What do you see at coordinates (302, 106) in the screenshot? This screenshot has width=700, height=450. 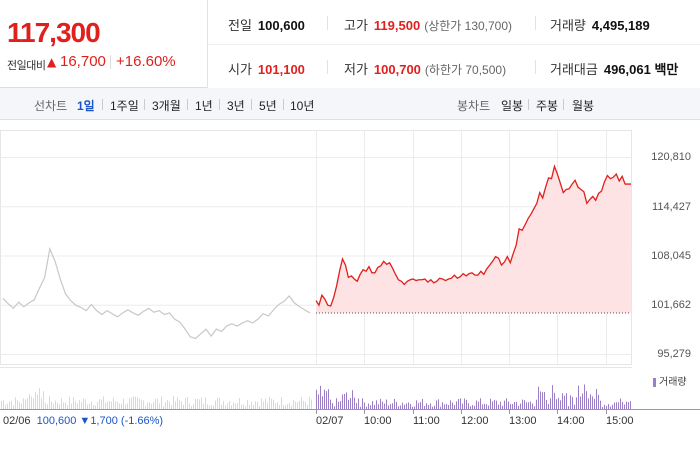 I see `tab-10y: 10년` at bounding box center [302, 106].